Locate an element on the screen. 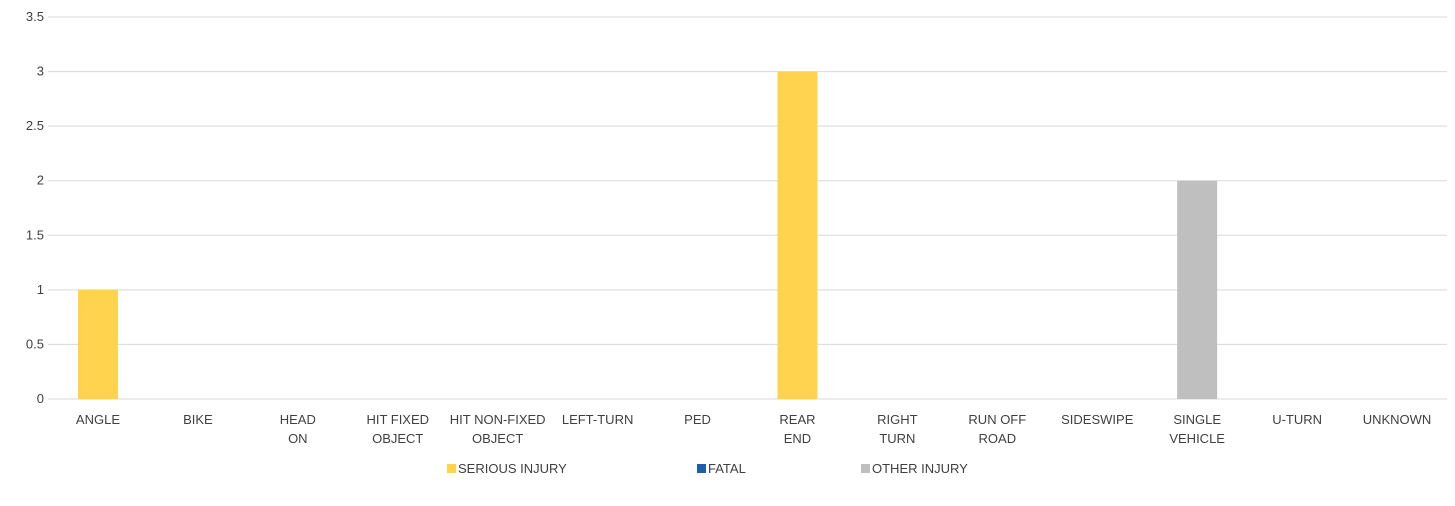 This screenshot has height=506, width=1455. x-tick-label-line: END is located at coordinates (797, 438).